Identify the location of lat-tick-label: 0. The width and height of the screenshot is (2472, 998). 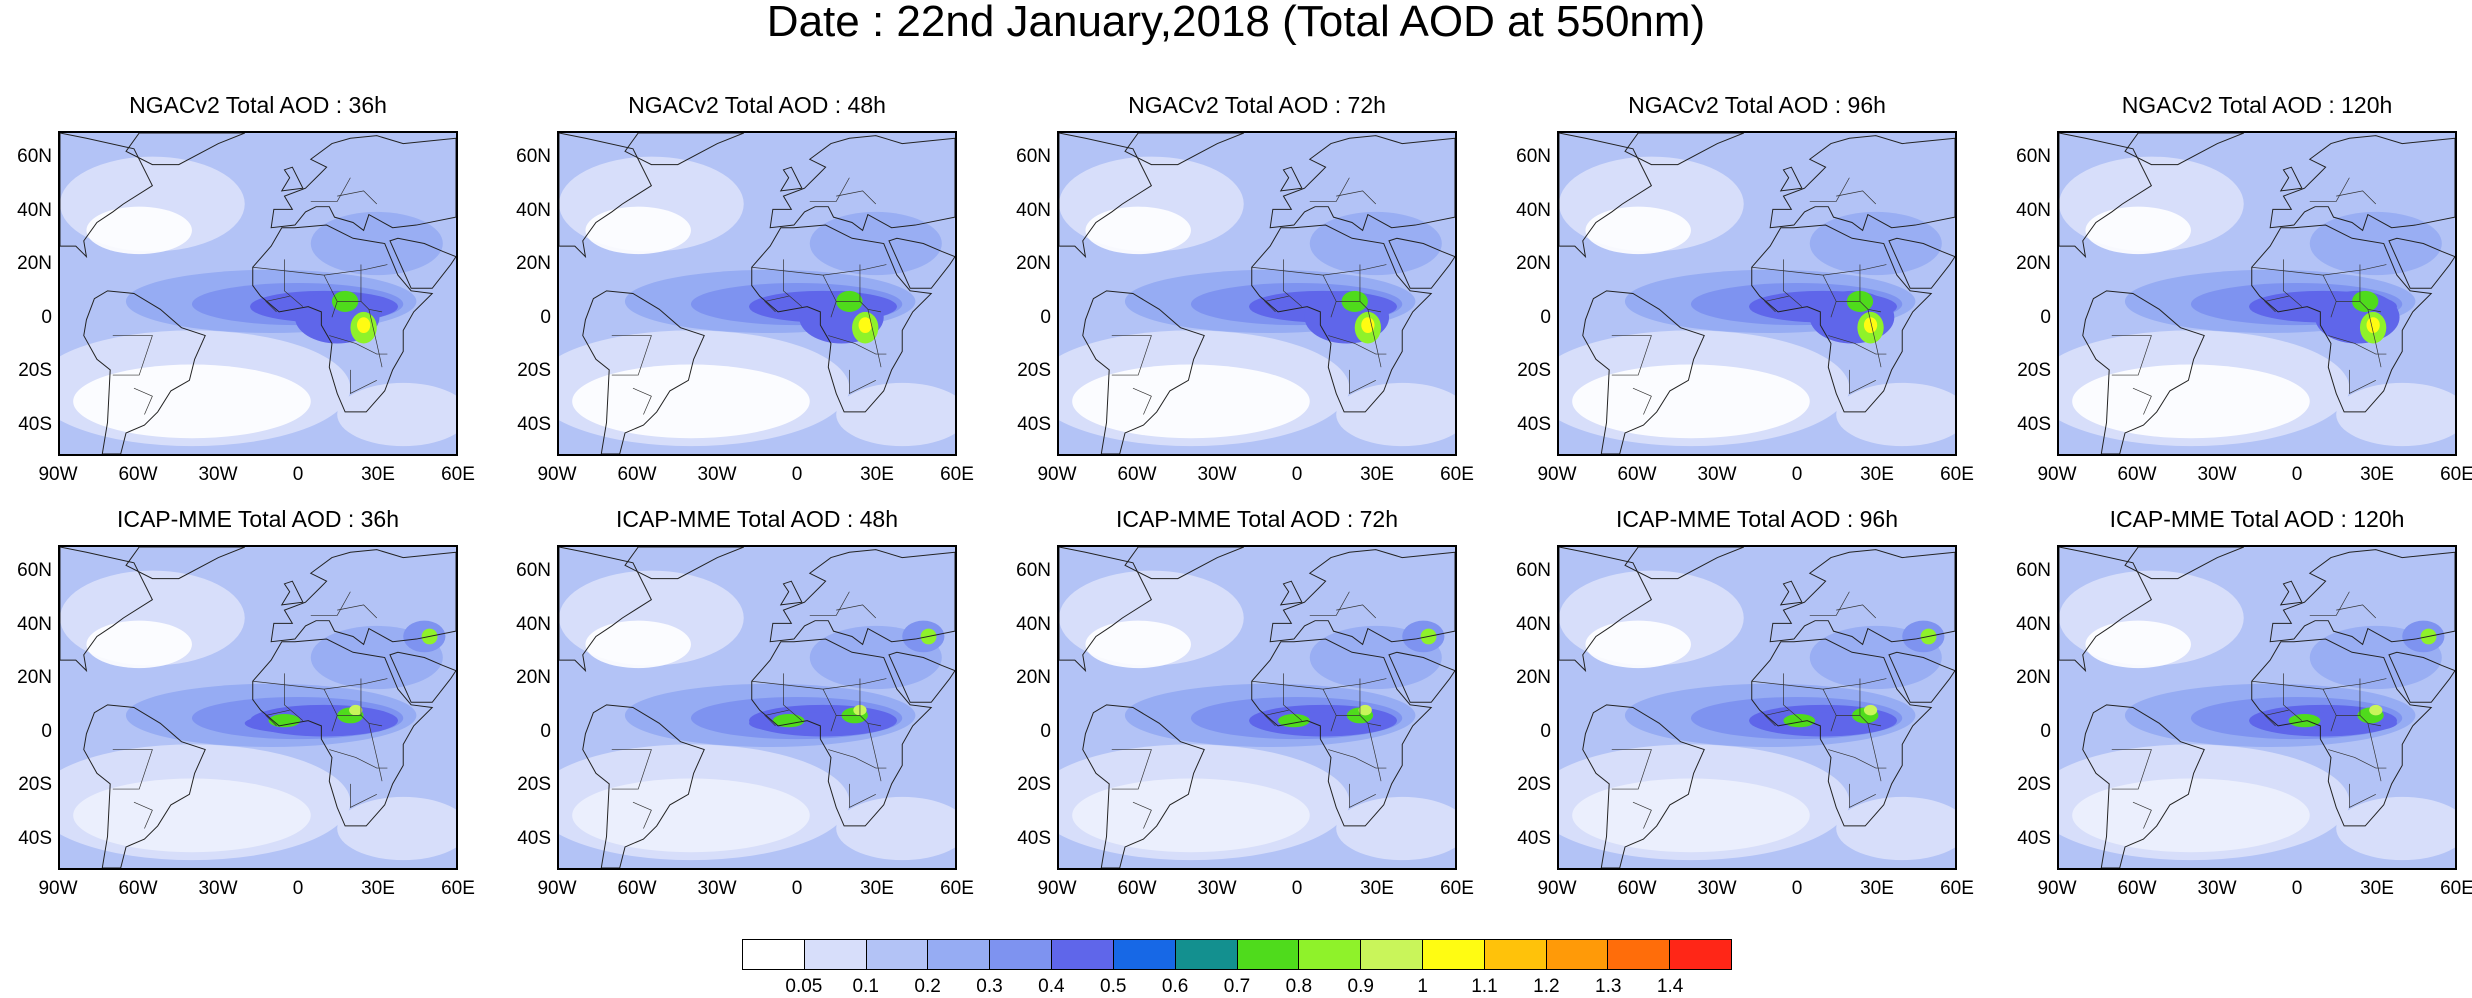
(1545, 731).